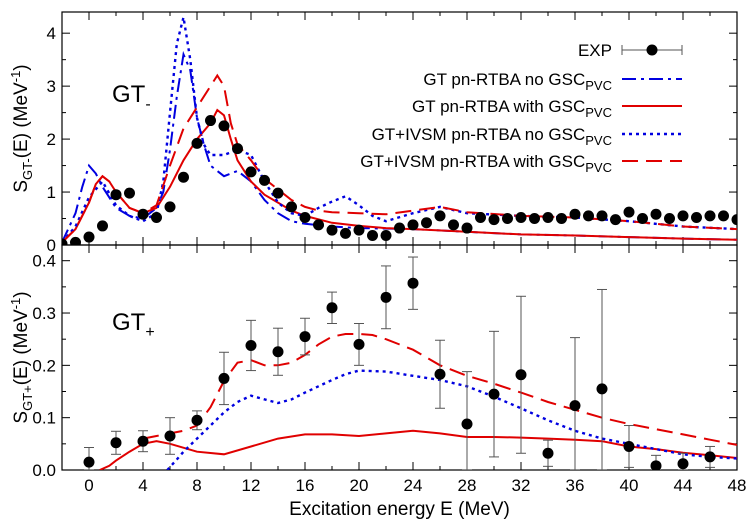  I want to click on legend-label: GT+IVSM pn-RTBA with GSCPVC, so click(486, 163).